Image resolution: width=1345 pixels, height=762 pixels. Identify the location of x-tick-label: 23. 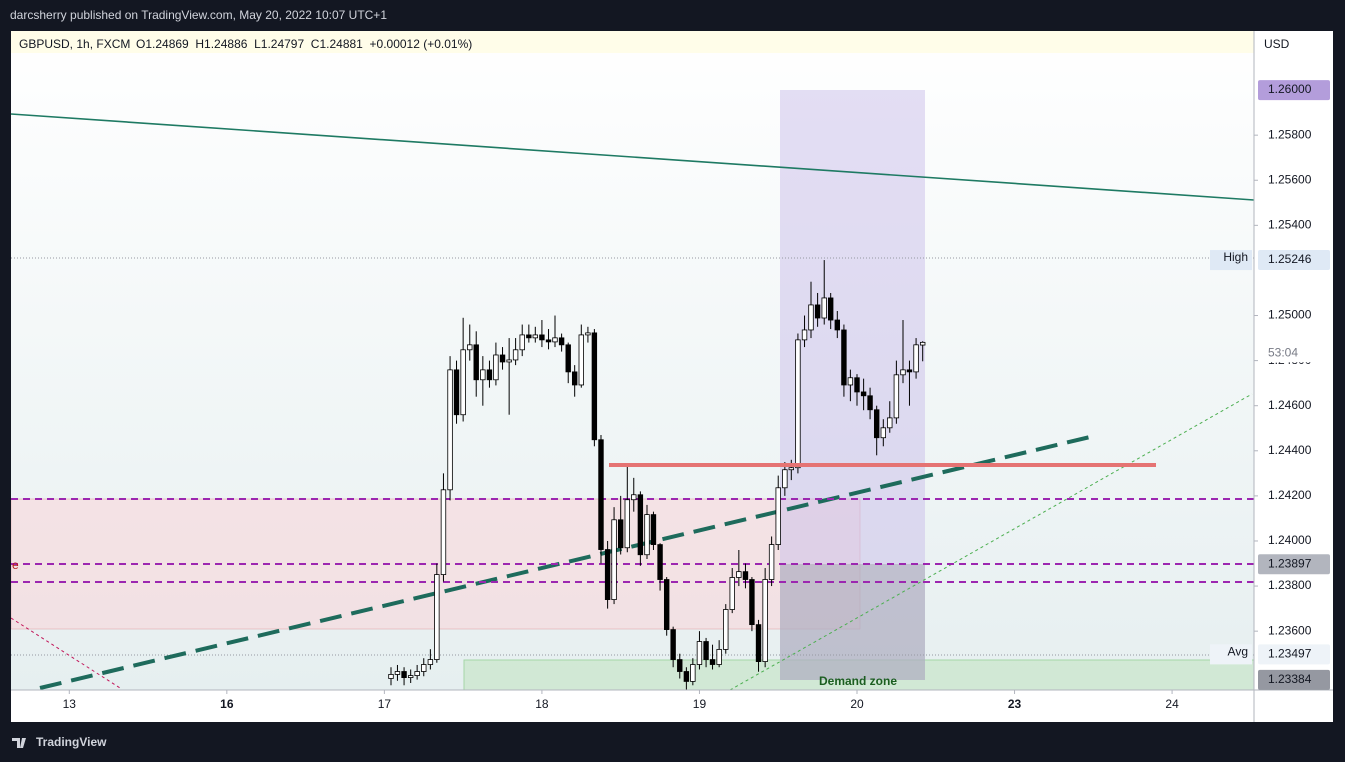
(1015, 704).